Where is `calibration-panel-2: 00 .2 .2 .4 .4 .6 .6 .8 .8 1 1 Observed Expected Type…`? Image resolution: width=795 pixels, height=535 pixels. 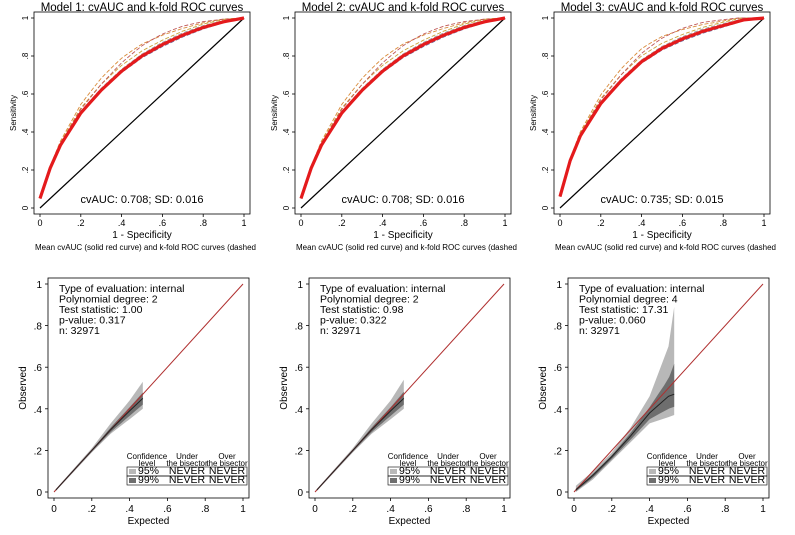 calibration-panel-2: 00 .2 .2 .4 .4 .6 .6 .8 .8 1 1 Observed Expected Type… is located at coordinates (395, 402).